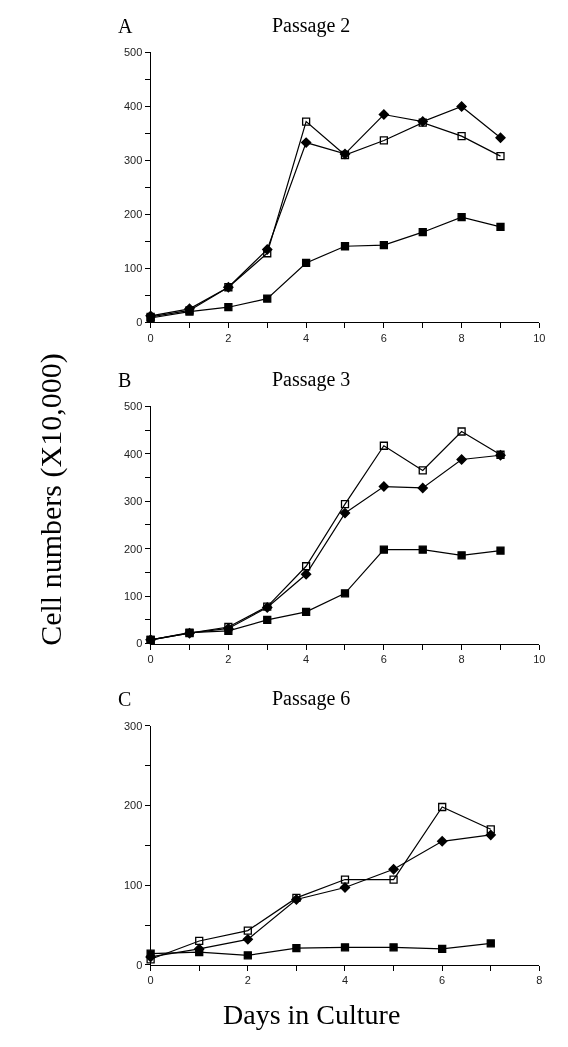 The width and height of the screenshot is (568, 1047). What do you see at coordinates (125, 699) in the screenshot?
I see `text: C` at bounding box center [125, 699].